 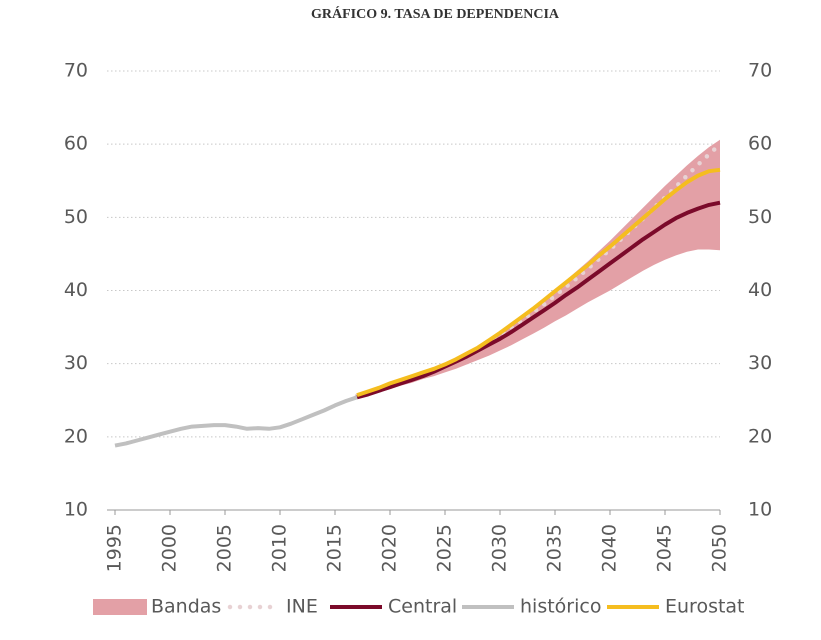 I want to click on legend-label: Bandas, so click(x=186, y=607).